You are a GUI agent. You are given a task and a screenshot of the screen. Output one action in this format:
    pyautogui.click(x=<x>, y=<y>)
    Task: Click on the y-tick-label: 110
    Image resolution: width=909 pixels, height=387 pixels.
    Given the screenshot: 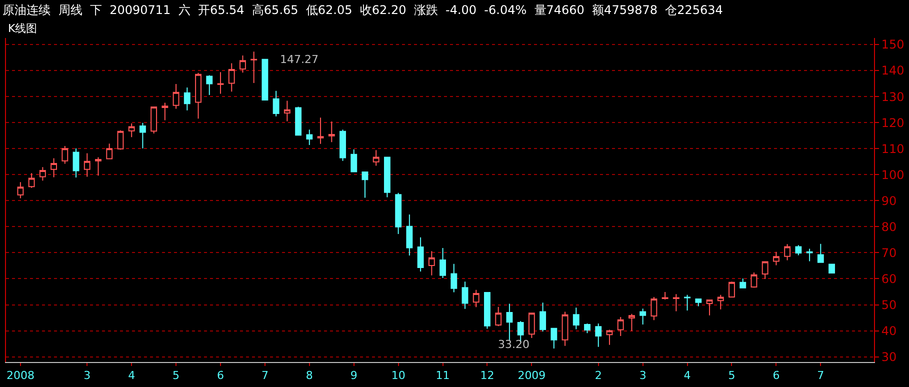 What is the action you would take?
    pyautogui.click(x=892, y=149)
    